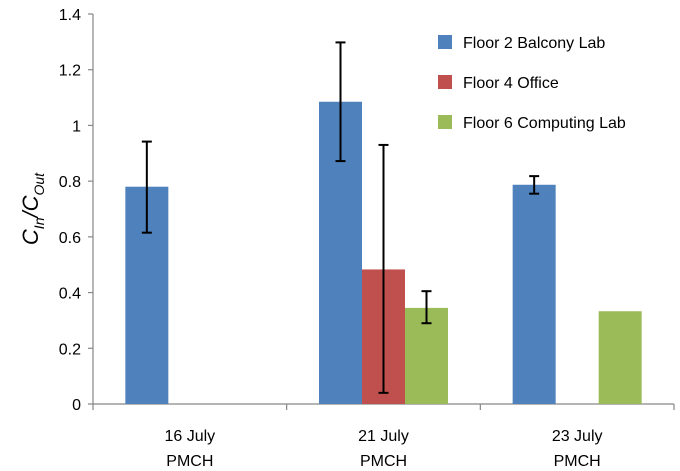 This screenshot has width=680, height=471. I want to click on legend-item: Floor 4 Office, so click(498, 83).